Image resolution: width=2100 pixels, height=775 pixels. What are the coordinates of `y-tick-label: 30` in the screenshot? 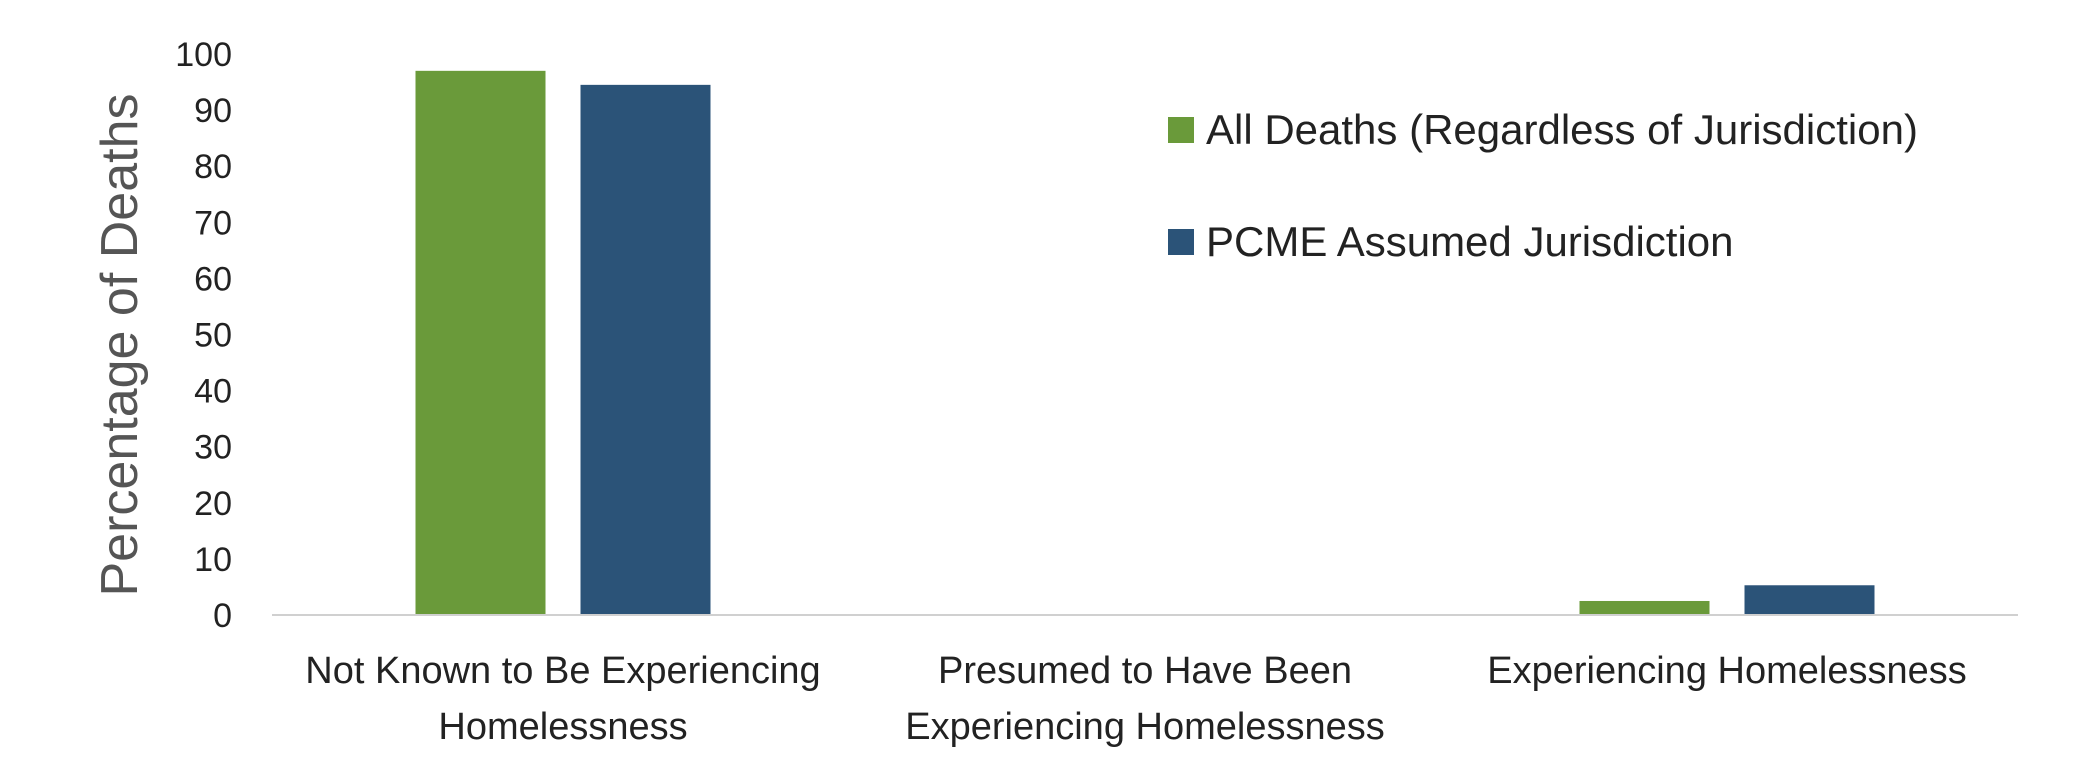 It's located at (213, 448).